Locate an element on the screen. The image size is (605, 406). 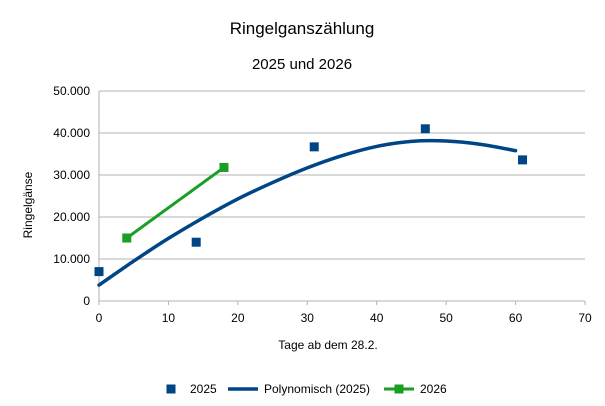
y-tick-label: 50.000 is located at coordinates (71, 91).